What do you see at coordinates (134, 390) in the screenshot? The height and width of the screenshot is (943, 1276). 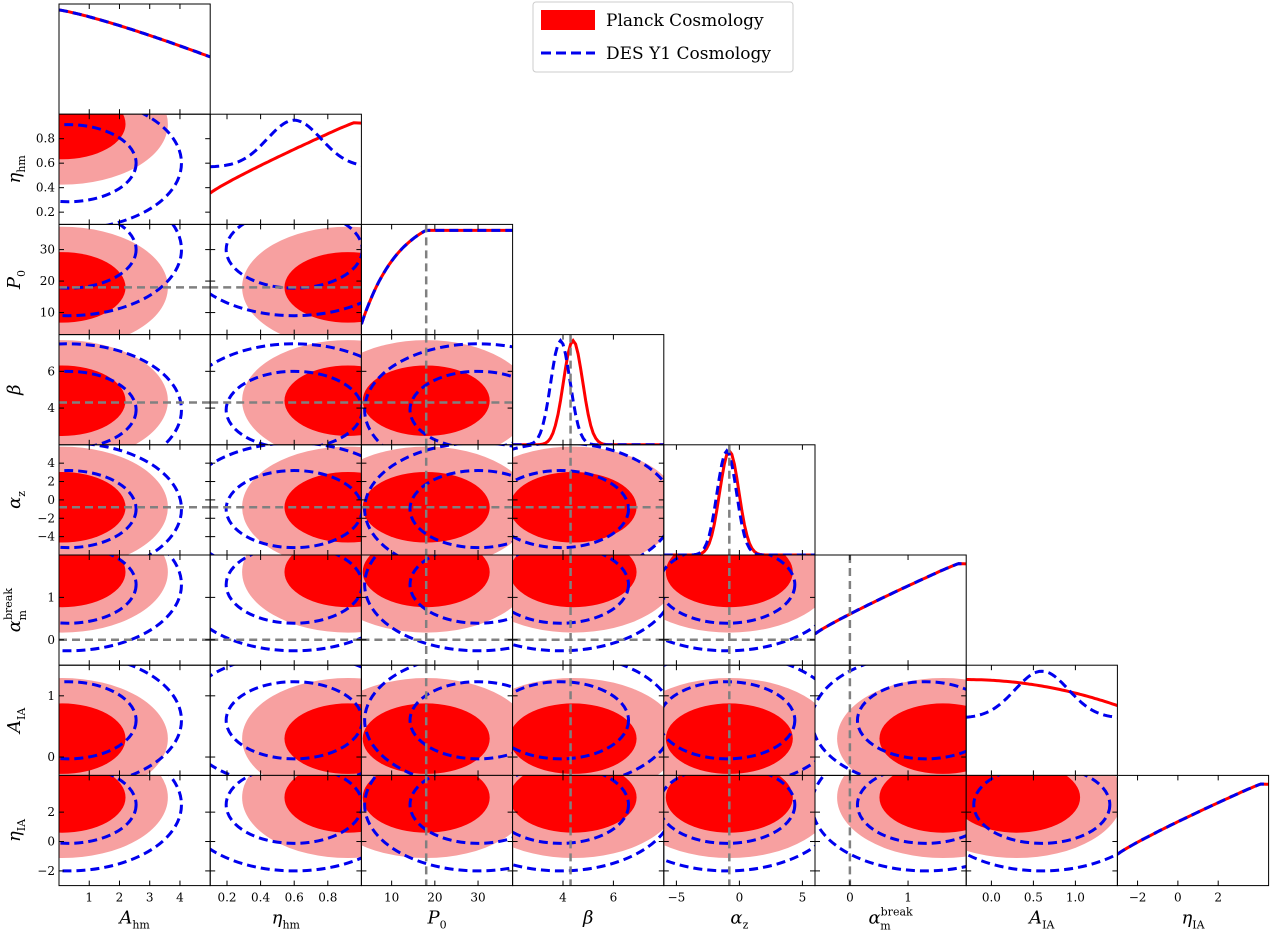 I see `panel-beta-vs-A_hm` at bounding box center [134, 390].